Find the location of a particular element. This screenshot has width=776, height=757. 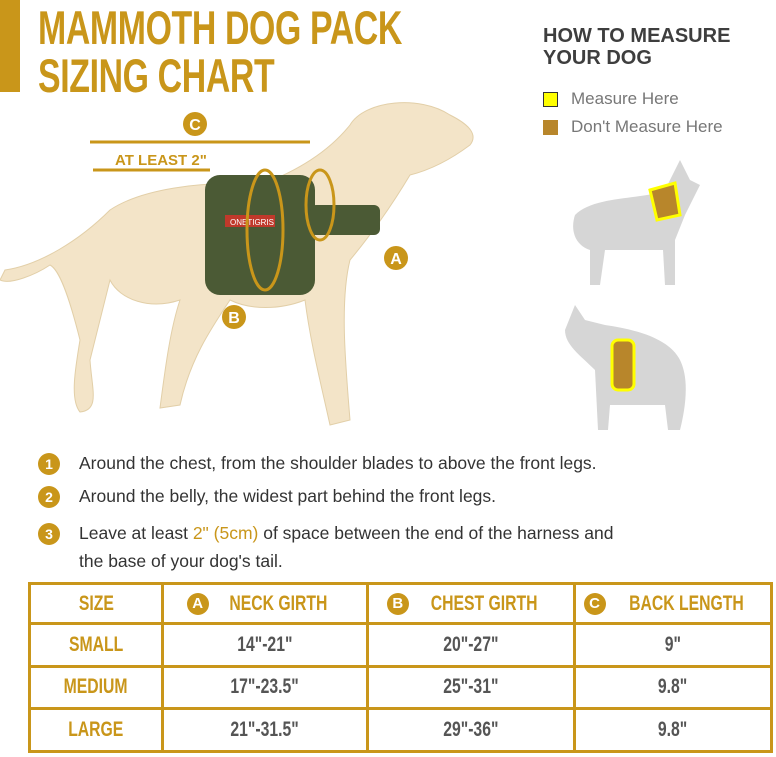

brand-tag: ONETIGRIS is located at coordinates (252, 222).